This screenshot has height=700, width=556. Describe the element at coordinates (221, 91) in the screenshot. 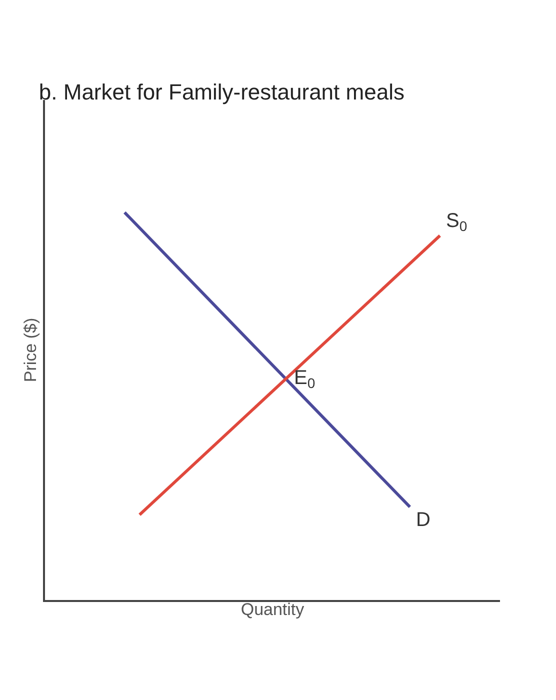

I see `chart-title: b. Market for Family-restaurant meals` at that location.